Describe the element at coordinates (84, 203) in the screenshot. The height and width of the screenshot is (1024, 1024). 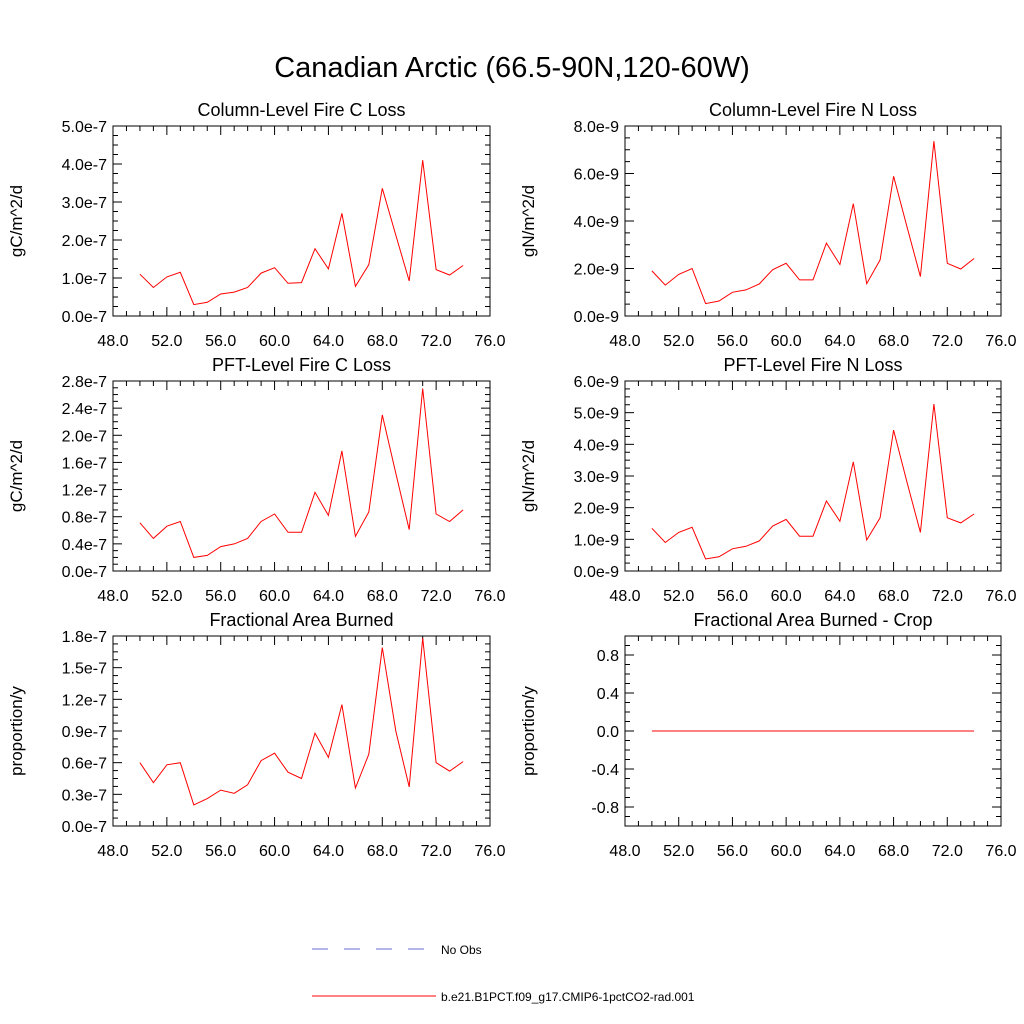
I see `y-tick-label: 3.0e-7` at that location.